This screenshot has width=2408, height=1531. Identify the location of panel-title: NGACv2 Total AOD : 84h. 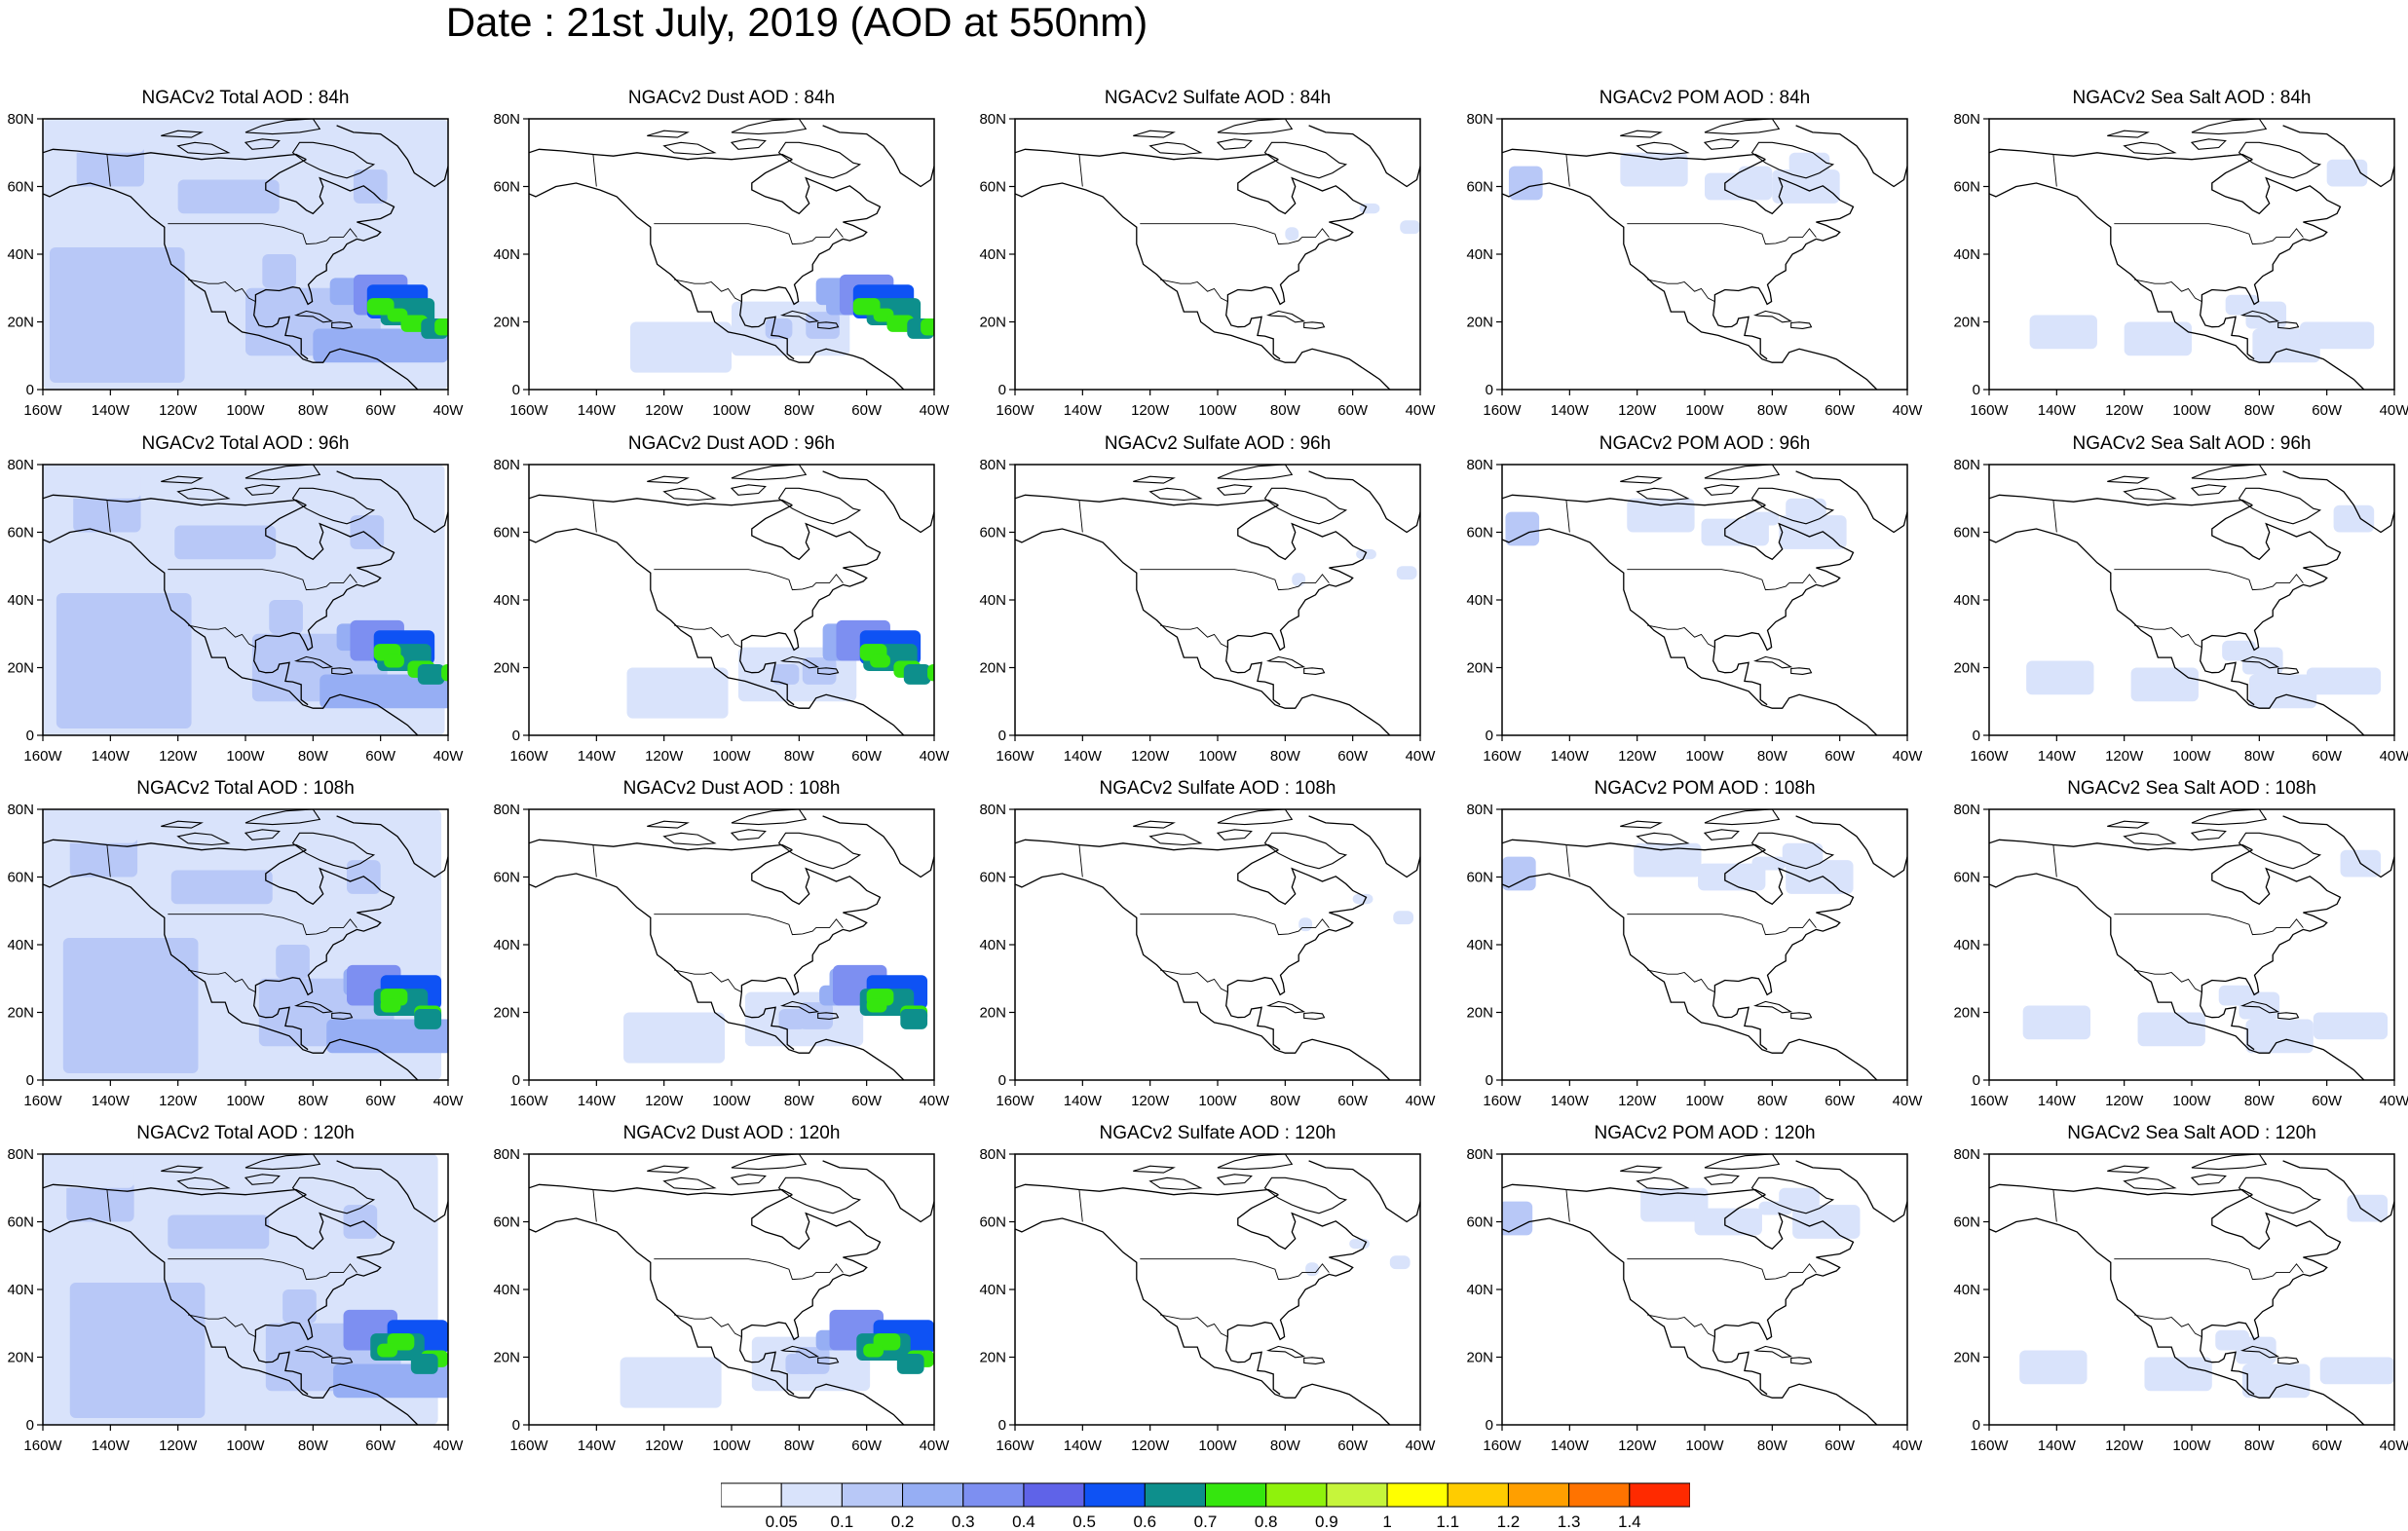
(245, 98).